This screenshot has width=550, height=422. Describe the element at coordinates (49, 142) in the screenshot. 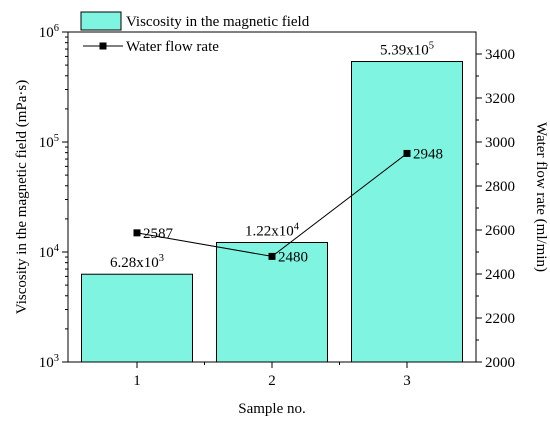

I see `left-tick-label: 10⁵` at that location.